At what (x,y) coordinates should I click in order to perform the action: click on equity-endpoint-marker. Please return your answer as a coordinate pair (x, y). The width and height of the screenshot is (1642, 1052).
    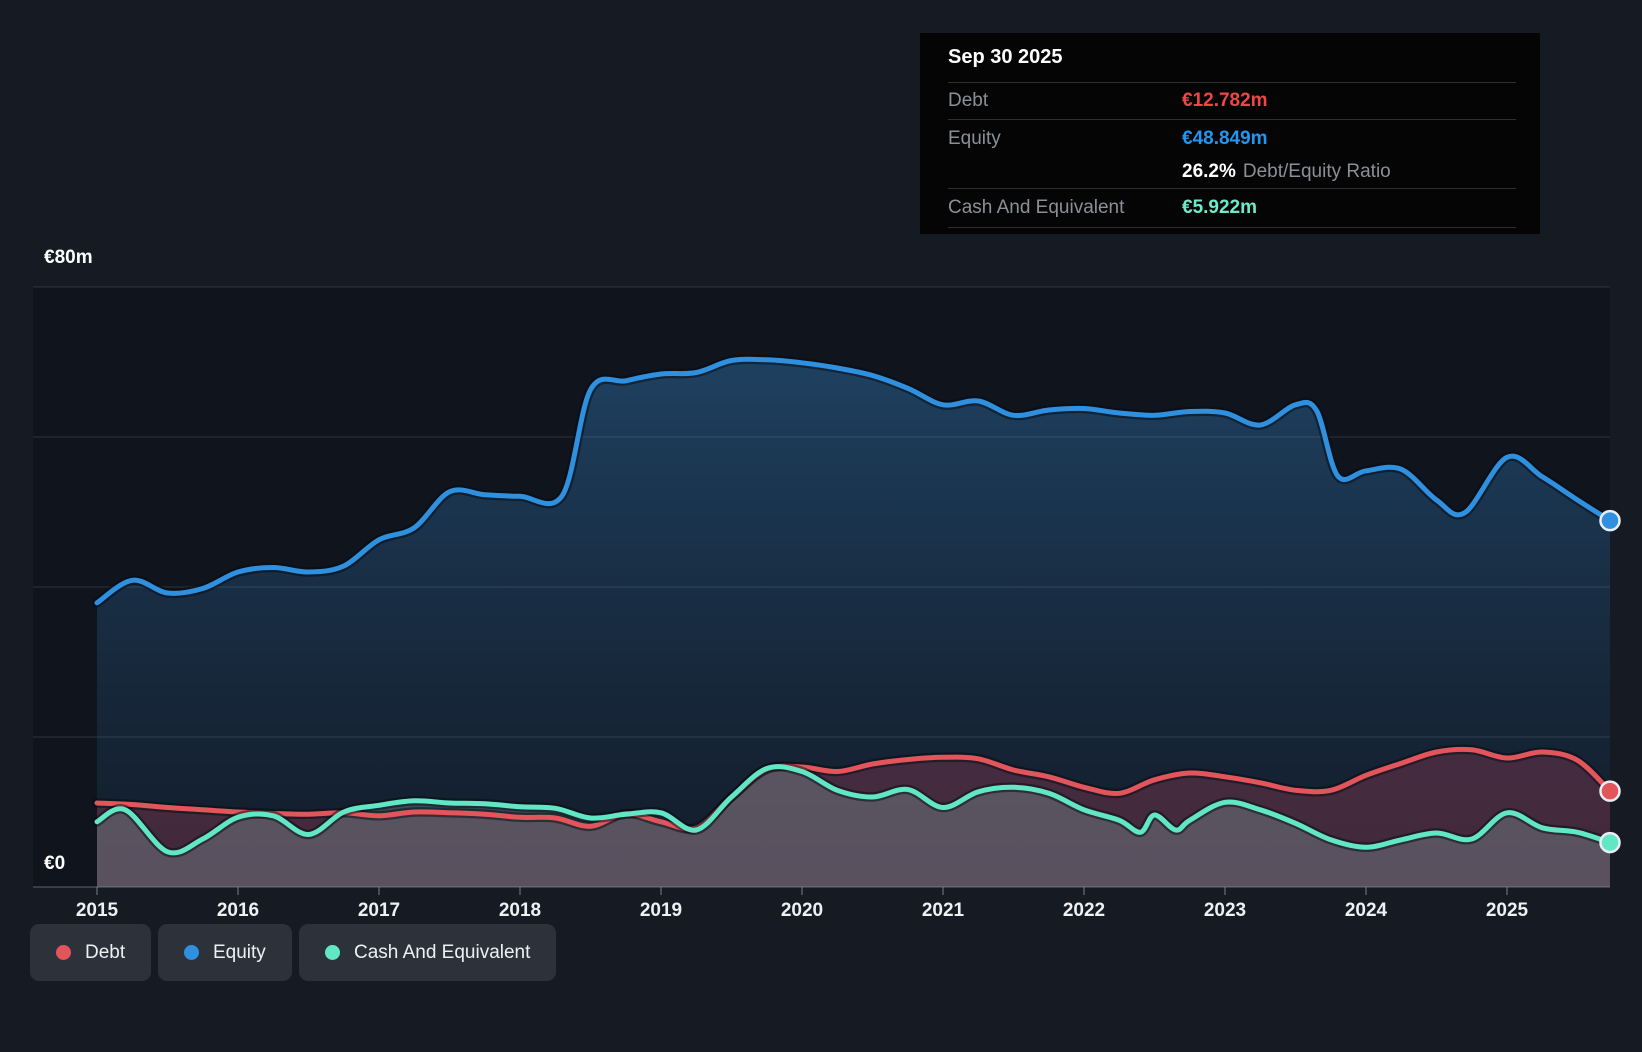
    Looking at the image, I should click on (1610, 520).